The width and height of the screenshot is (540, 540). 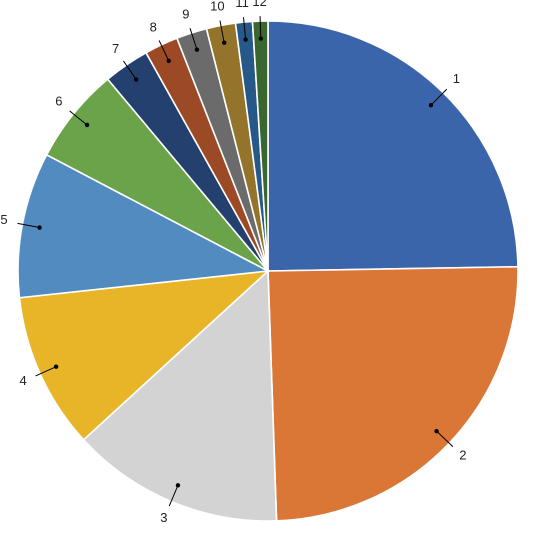 I want to click on slice-label-2: 2, so click(x=462, y=455).